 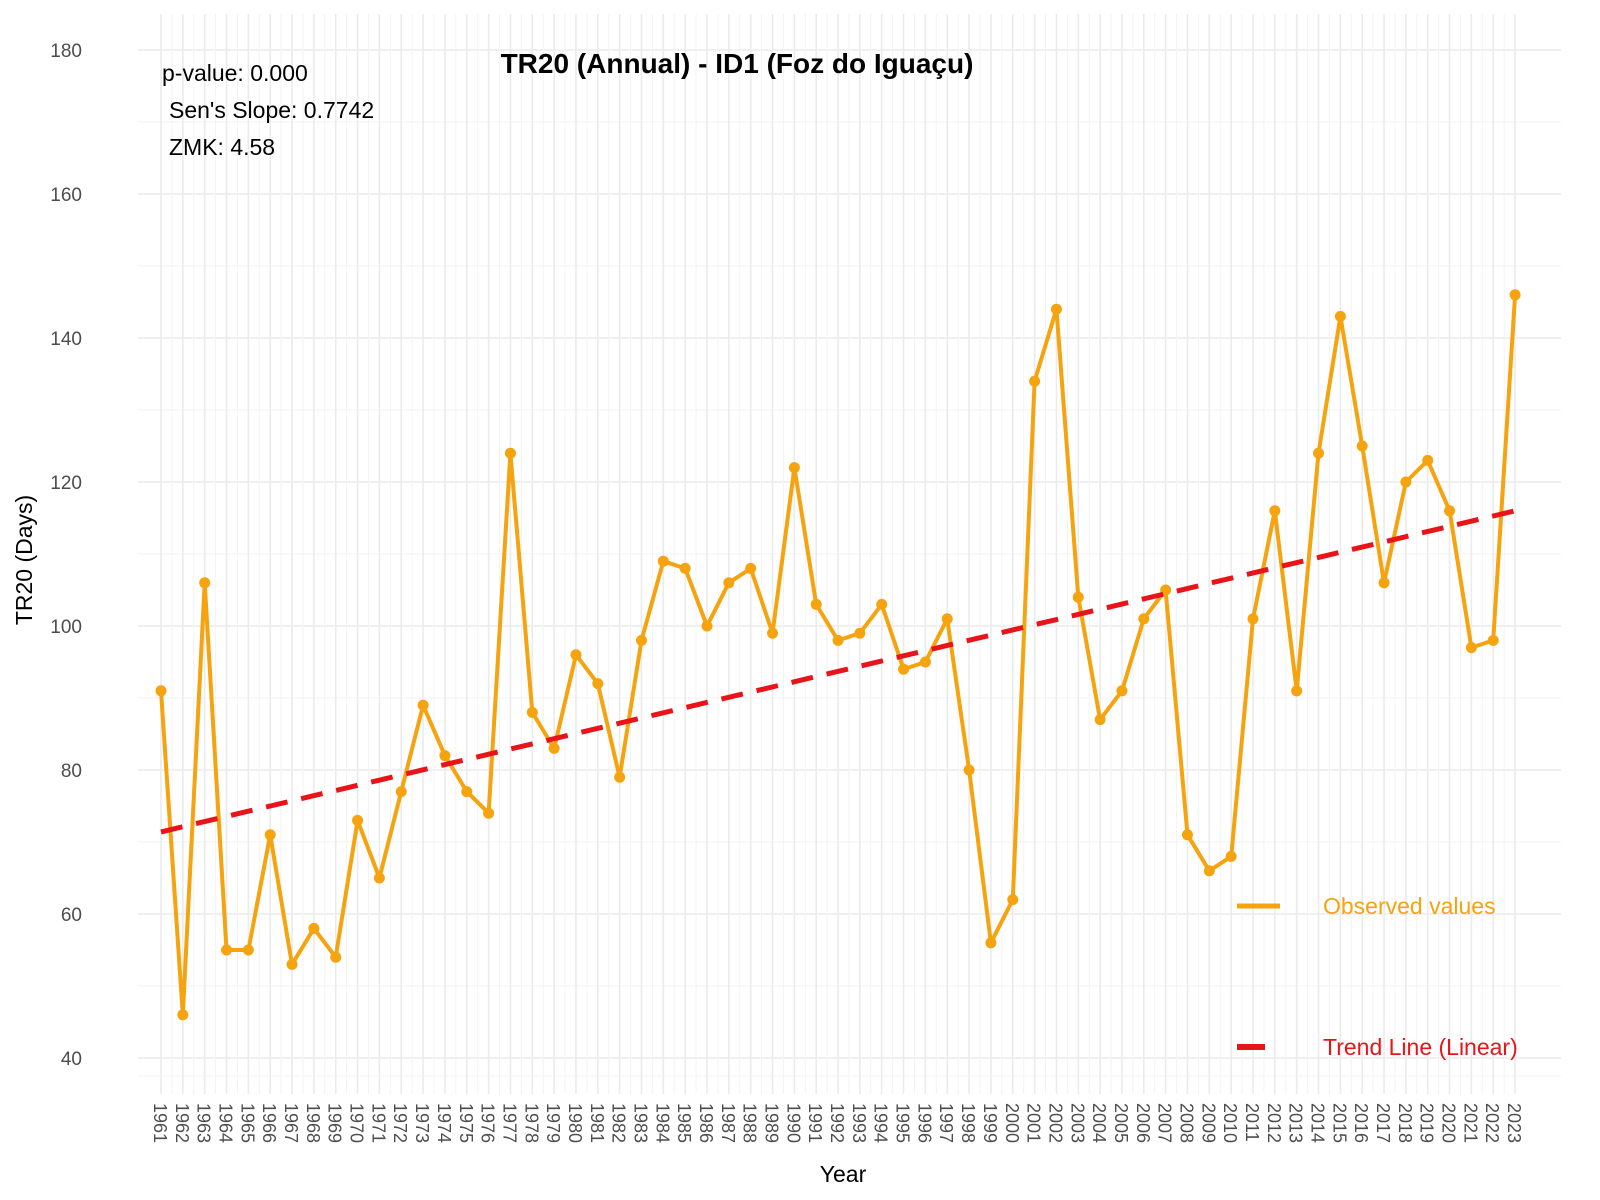 I want to click on y-axis-label: TR20 (Days), so click(x=24, y=560).